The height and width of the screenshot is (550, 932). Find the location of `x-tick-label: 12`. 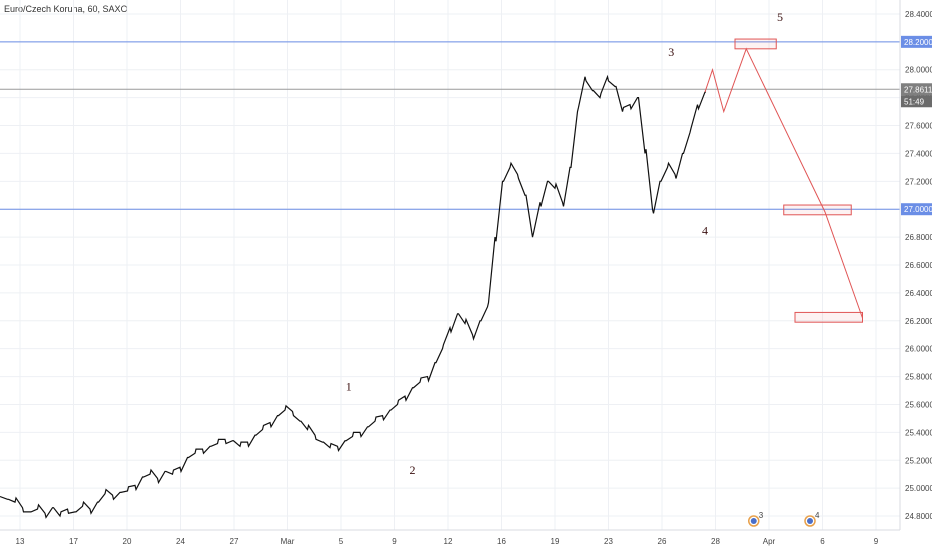

x-tick-label: 12 is located at coordinates (448, 541).